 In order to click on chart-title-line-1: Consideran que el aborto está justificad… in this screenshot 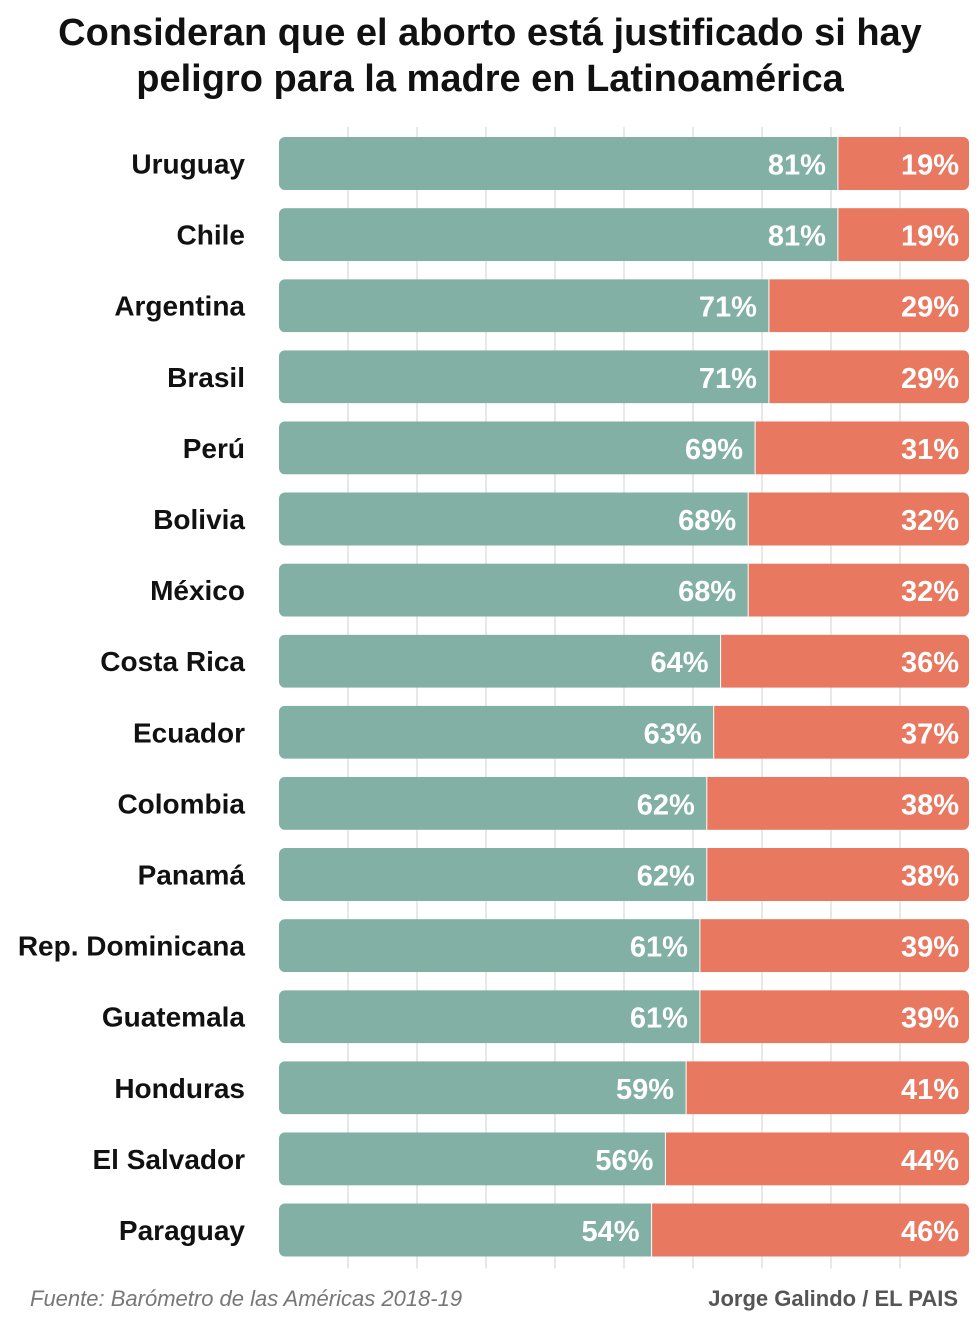, I will do `click(490, 33)`.